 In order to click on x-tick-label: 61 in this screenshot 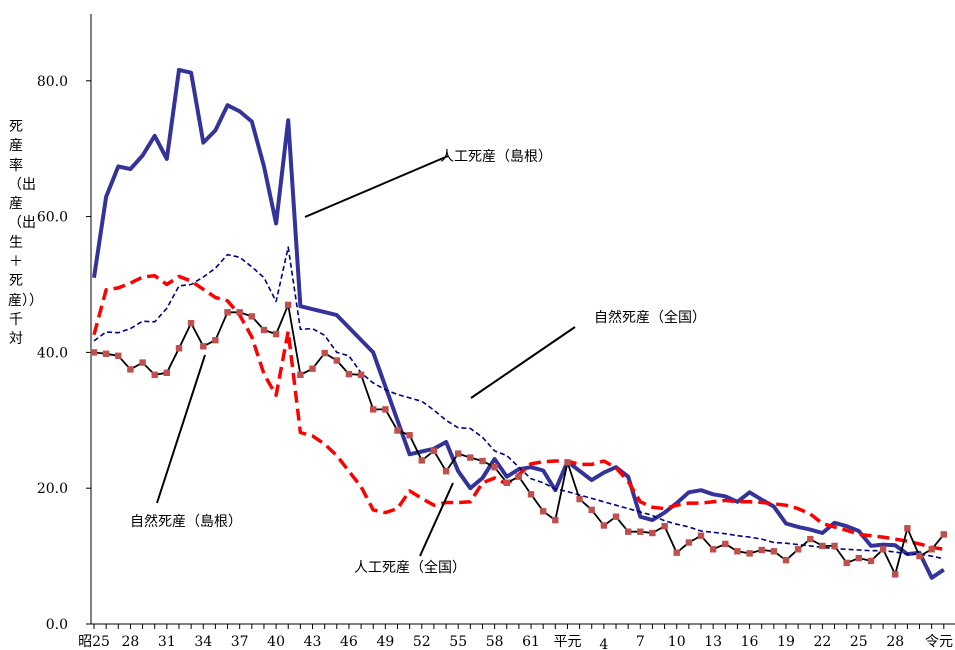, I will do `click(531, 642)`.